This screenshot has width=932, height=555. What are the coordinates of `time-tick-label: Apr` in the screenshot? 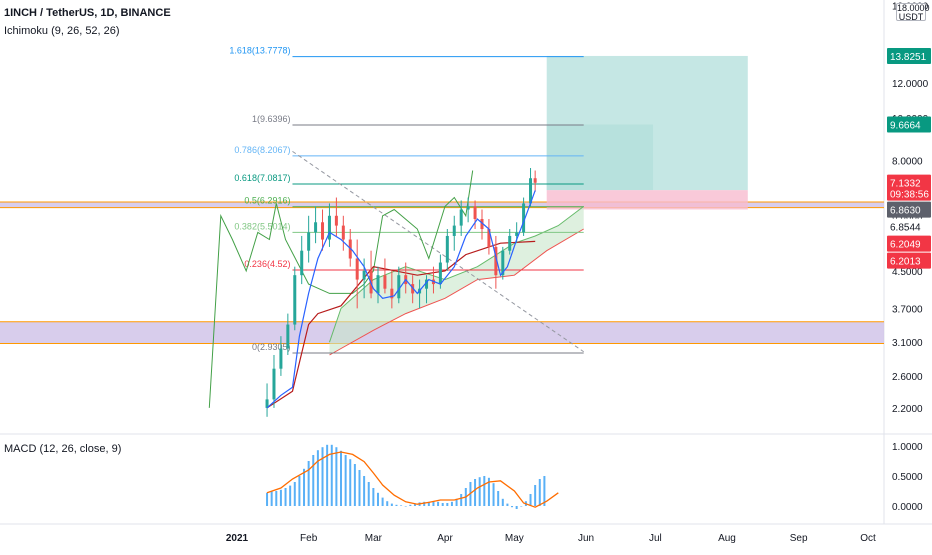 It's located at (445, 538).